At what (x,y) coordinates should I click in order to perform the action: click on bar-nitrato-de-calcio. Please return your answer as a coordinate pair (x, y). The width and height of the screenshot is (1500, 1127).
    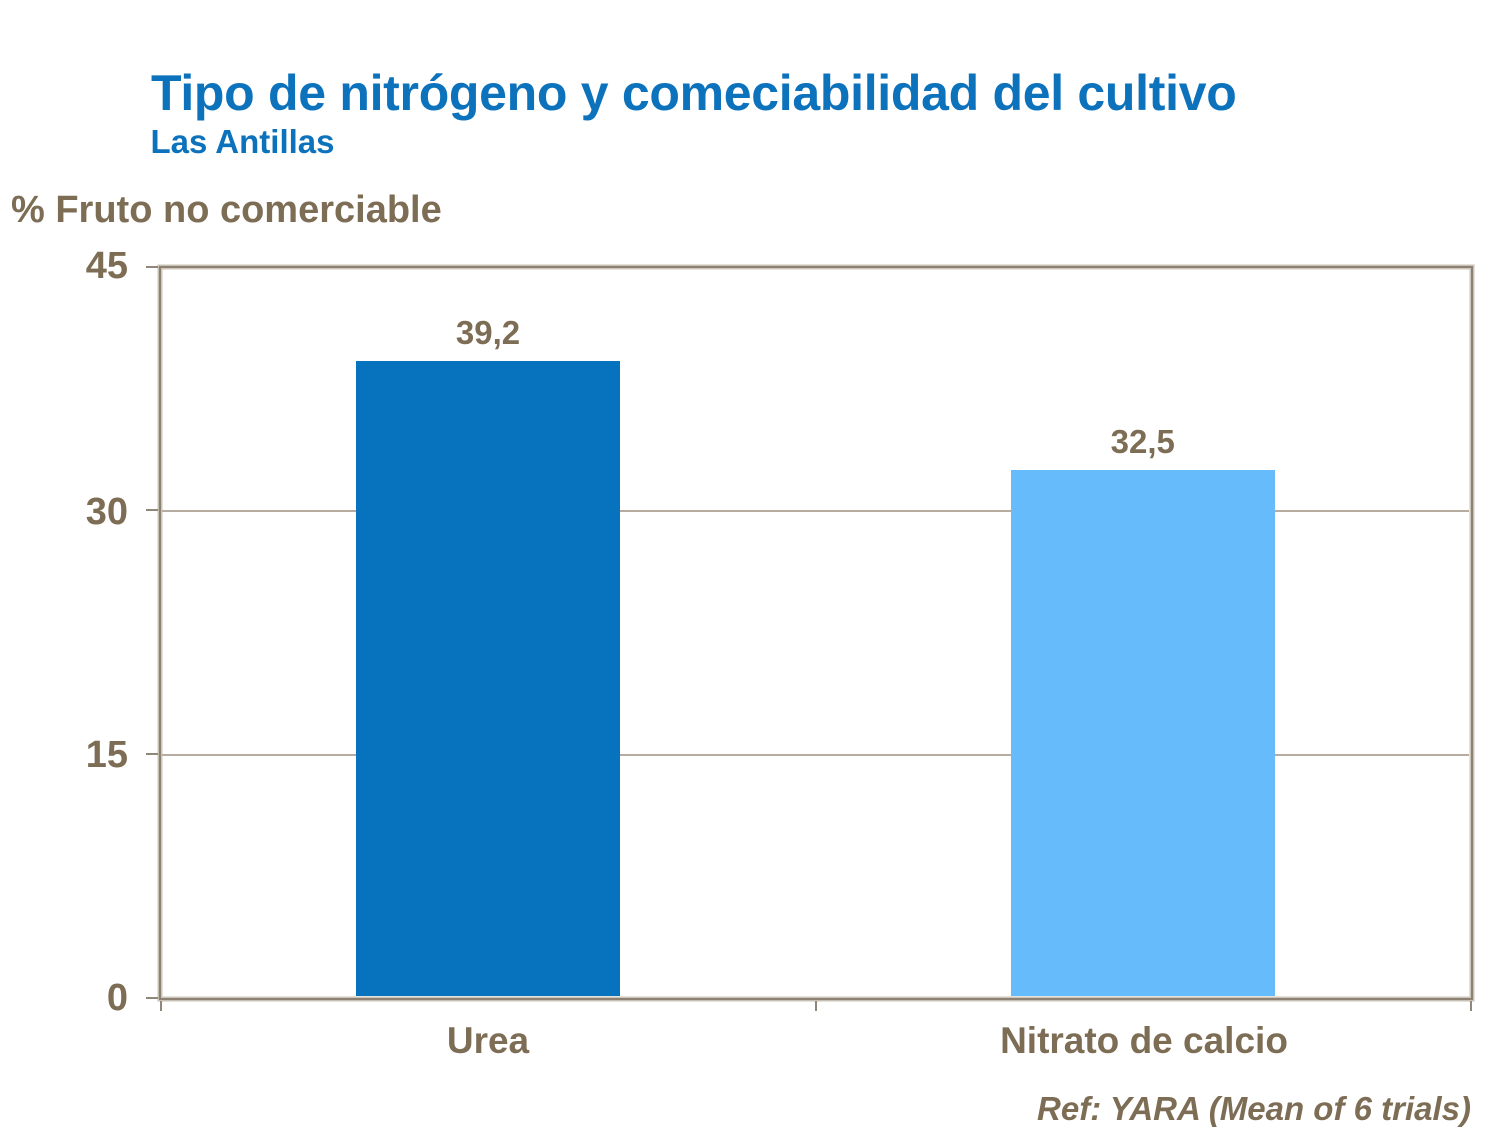
    Looking at the image, I should click on (1143, 733).